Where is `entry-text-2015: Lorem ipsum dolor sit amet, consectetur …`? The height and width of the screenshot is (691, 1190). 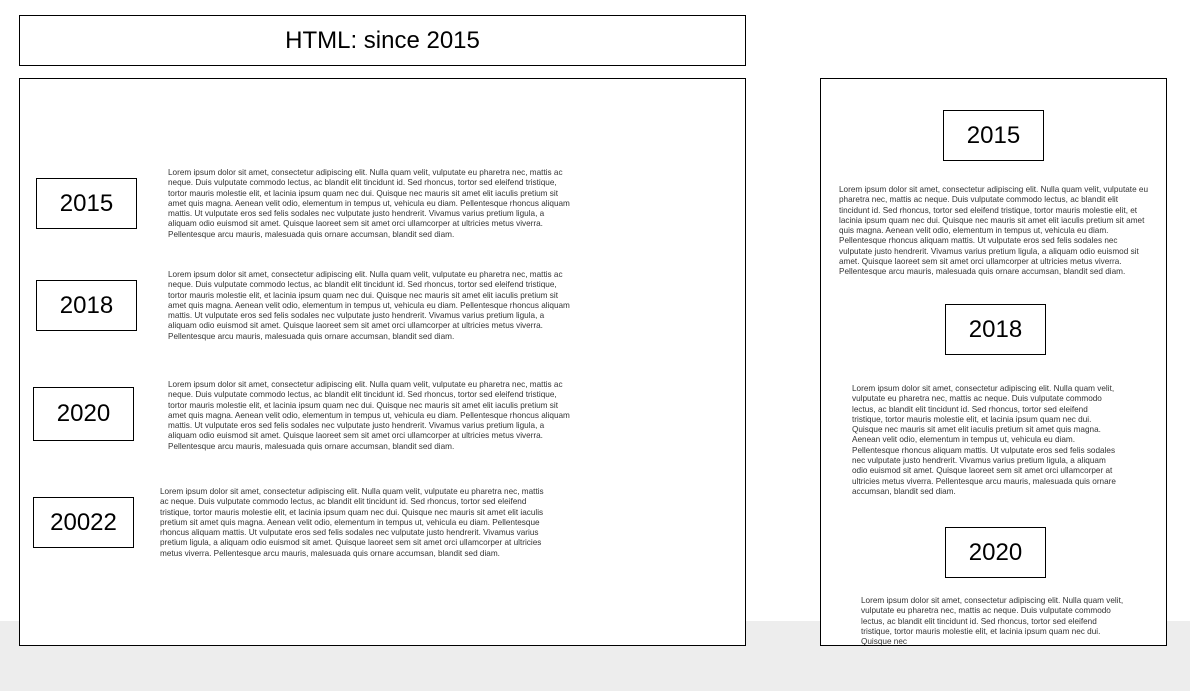
entry-text-2015: Lorem ipsum dolor sit amet, consectetur … is located at coordinates (369, 203).